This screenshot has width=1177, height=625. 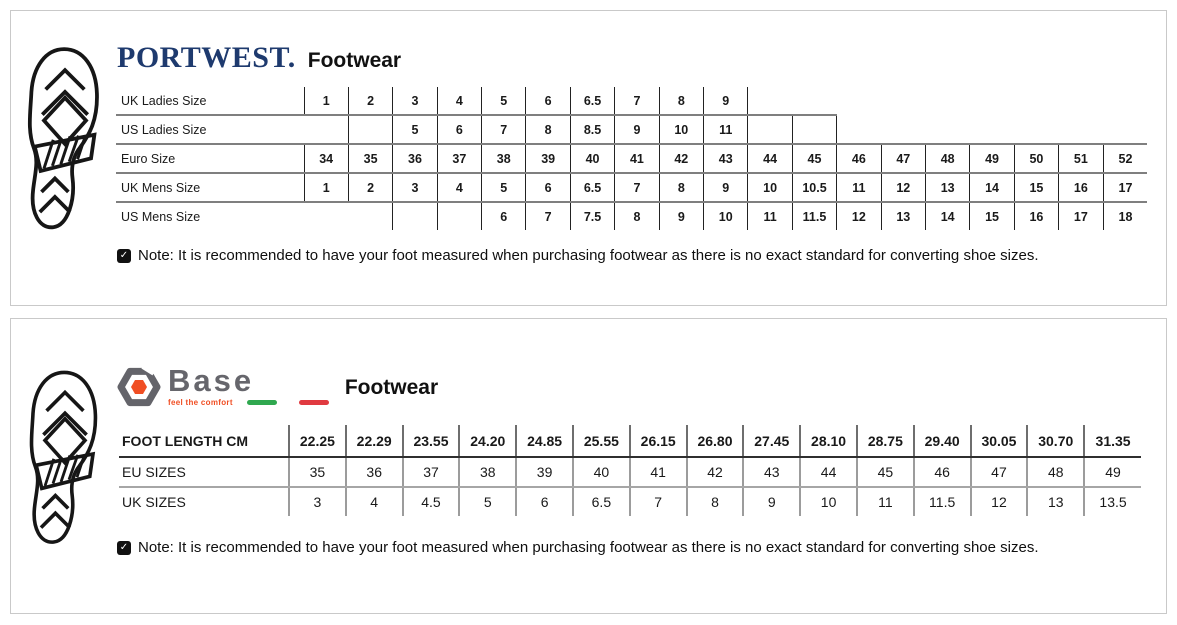 What do you see at coordinates (657, 472) in the screenshot?
I see `size-cell: 41` at bounding box center [657, 472].